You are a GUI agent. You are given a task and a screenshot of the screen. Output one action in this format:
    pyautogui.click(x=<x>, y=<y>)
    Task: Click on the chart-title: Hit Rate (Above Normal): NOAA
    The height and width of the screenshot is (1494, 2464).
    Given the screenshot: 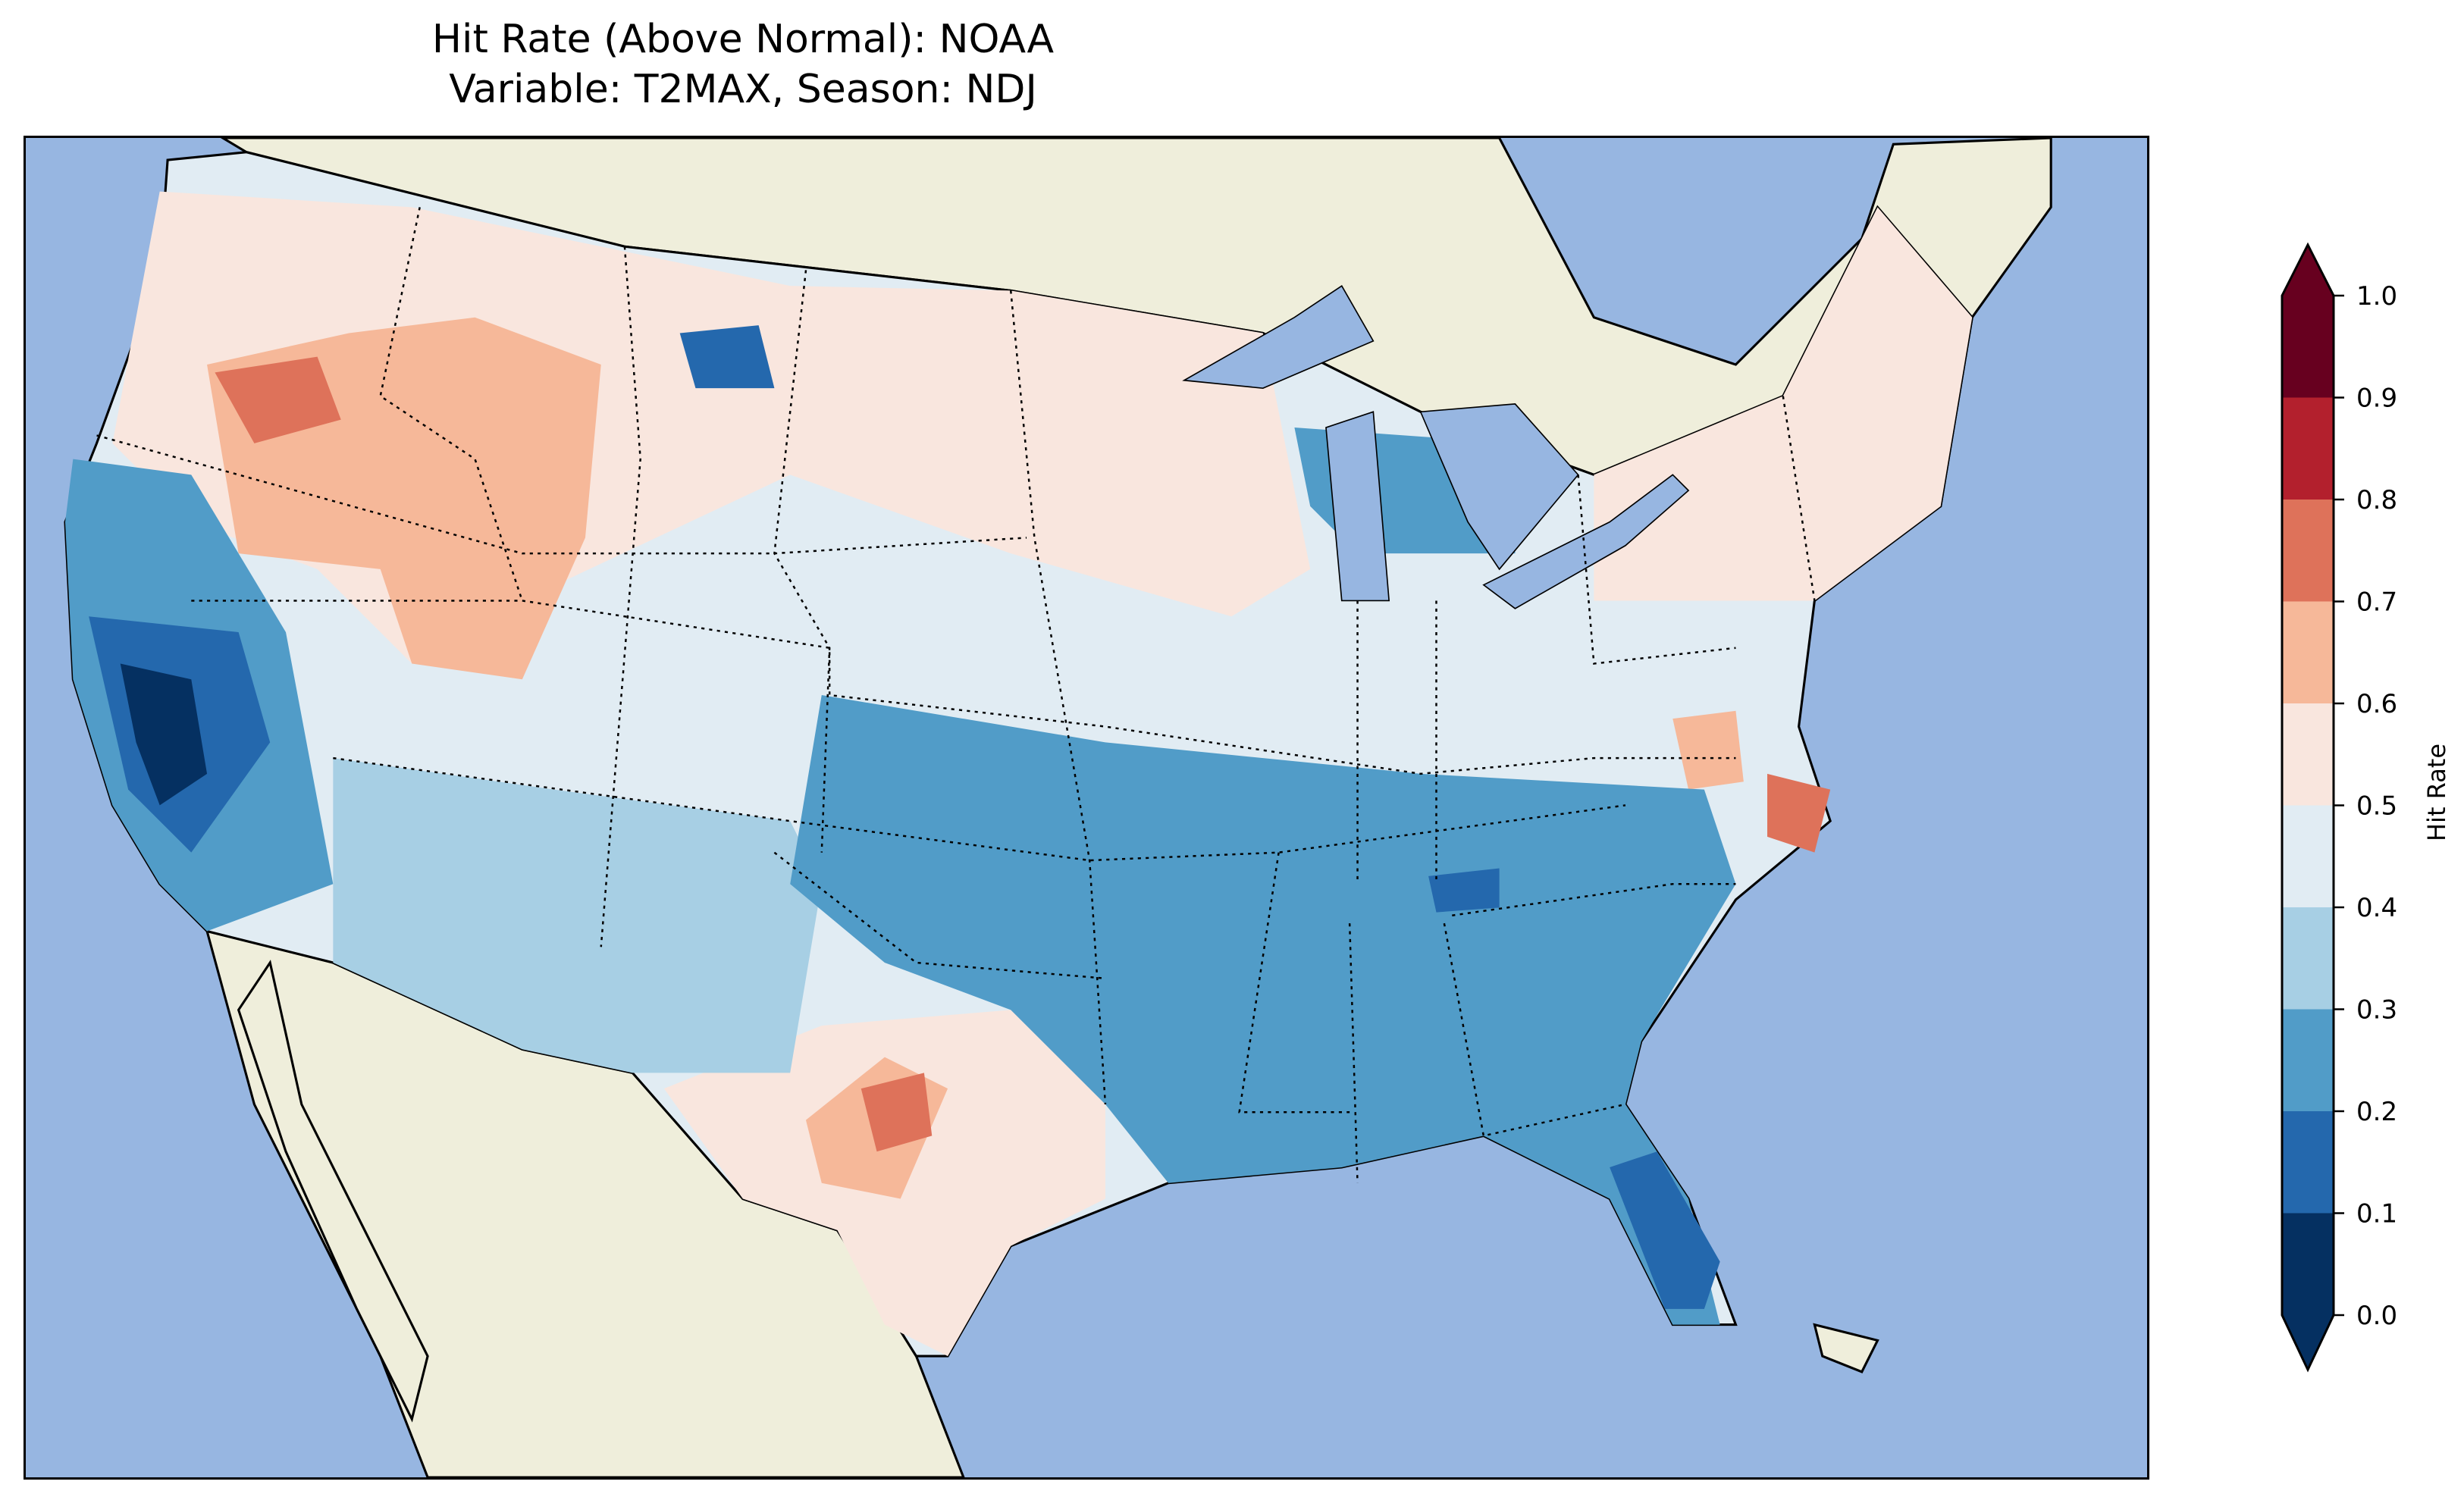 What is the action you would take?
    pyautogui.click(x=743, y=39)
    